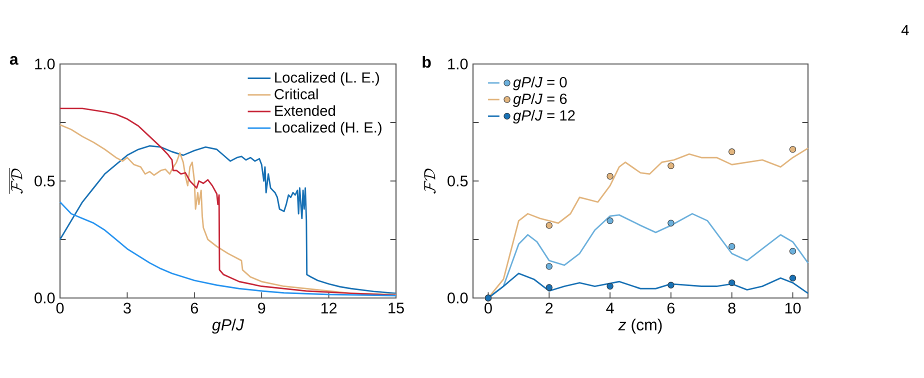 This screenshot has width=924, height=378. Describe the element at coordinates (549, 308) in the screenshot. I see `x-tick-label: 2` at that location.